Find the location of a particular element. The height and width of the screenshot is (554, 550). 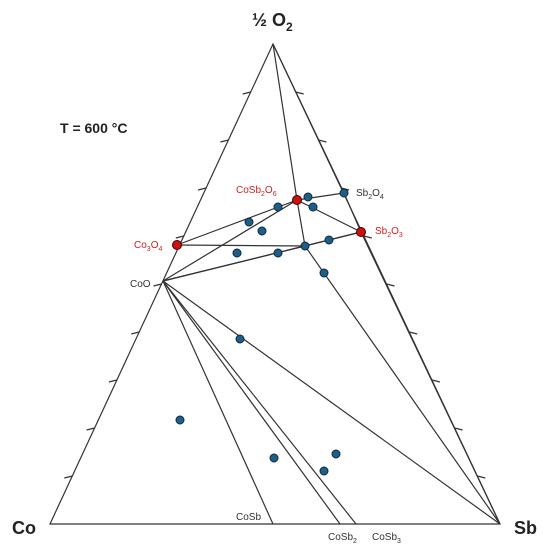

phase-label: CoSb2 is located at coordinates (342, 538).